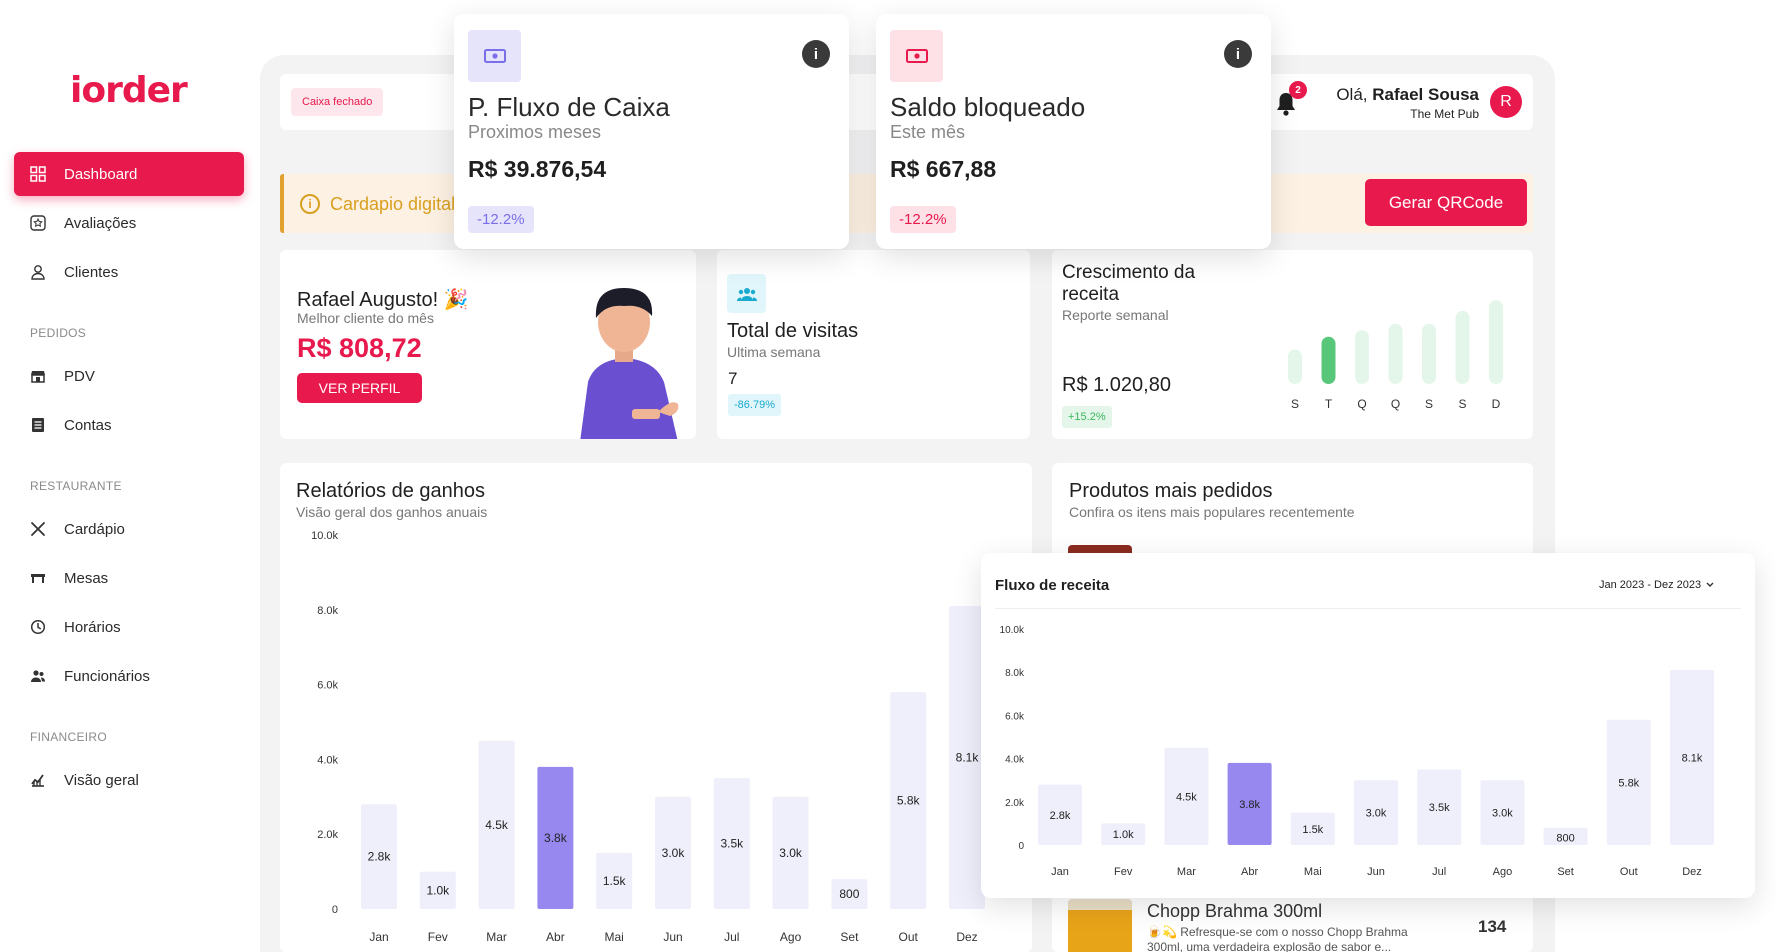 The width and height of the screenshot is (1776, 952). What do you see at coordinates (943, 169) in the screenshot?
I see `blocked-value: R$ 667,88` at bounding box center [943, 169].